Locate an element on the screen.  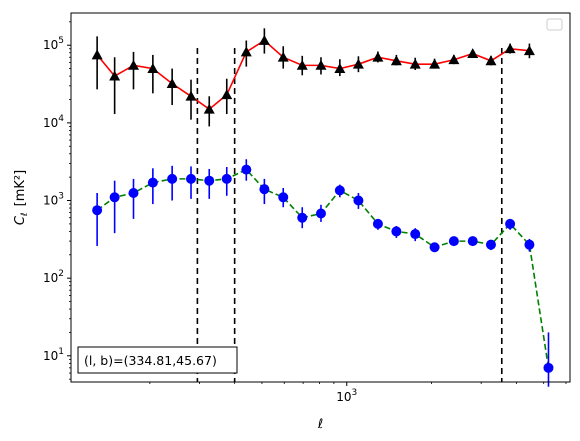
x-tick-label: 103 is located at coordinates (346, 396).